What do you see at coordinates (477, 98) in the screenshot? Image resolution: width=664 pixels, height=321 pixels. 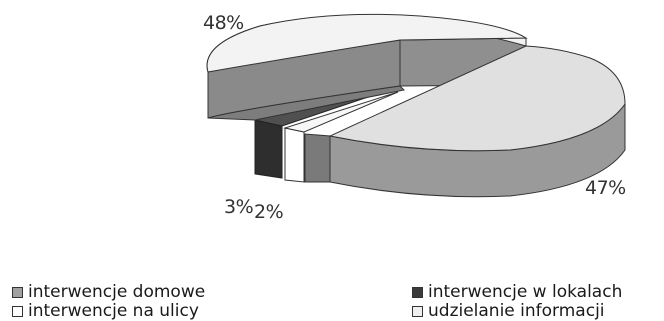 I see `slice-top-interwencje-domowe` at bounding box center [477, 98].